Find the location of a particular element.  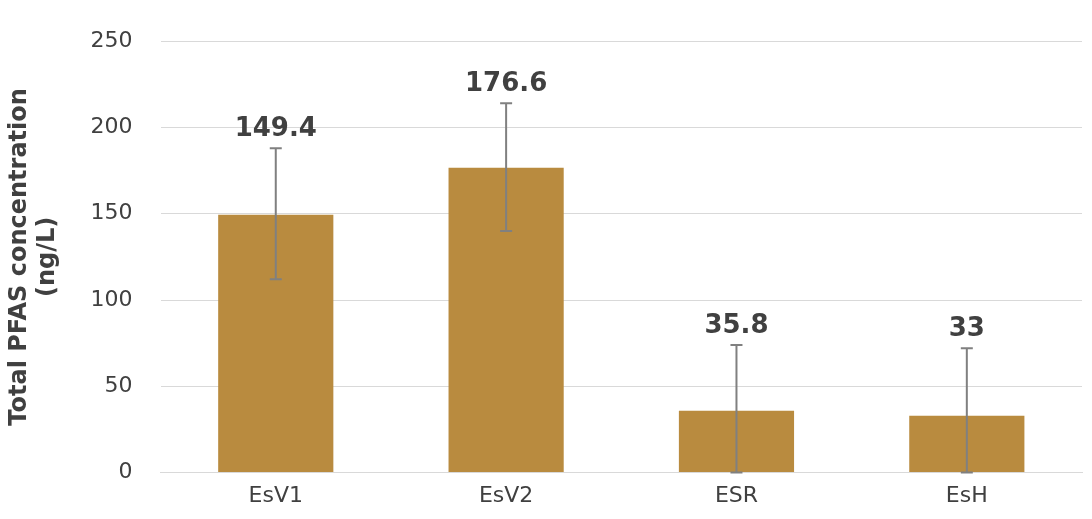

y-tick-label: 150 is located at coordinates (111, 212).